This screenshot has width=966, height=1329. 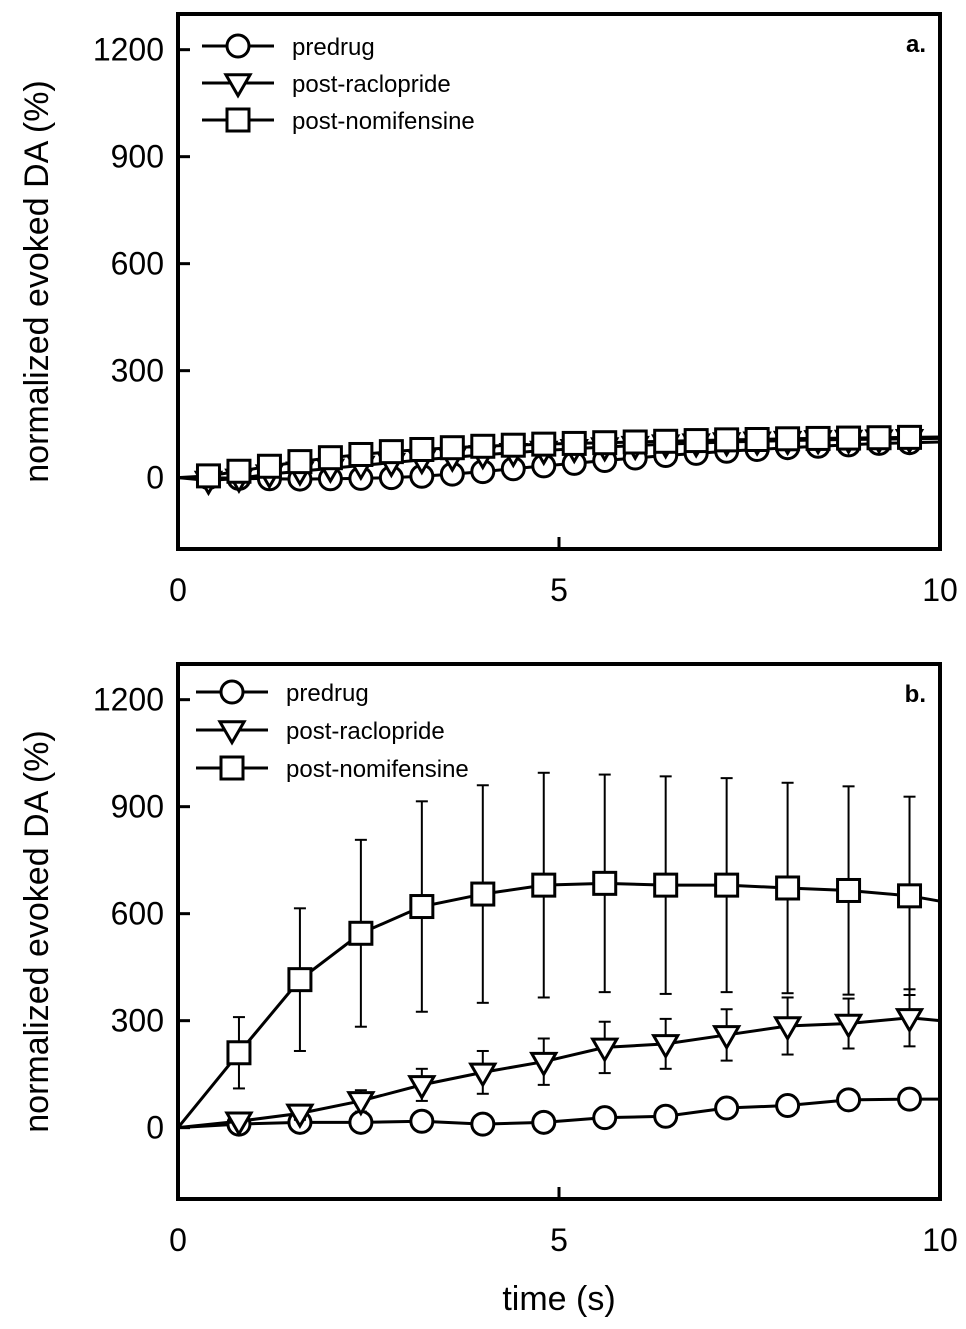 What do you see at coordinates (915, 694) in the screenshot?
I see `panel-label: b.` at bounding box center [915, 694].